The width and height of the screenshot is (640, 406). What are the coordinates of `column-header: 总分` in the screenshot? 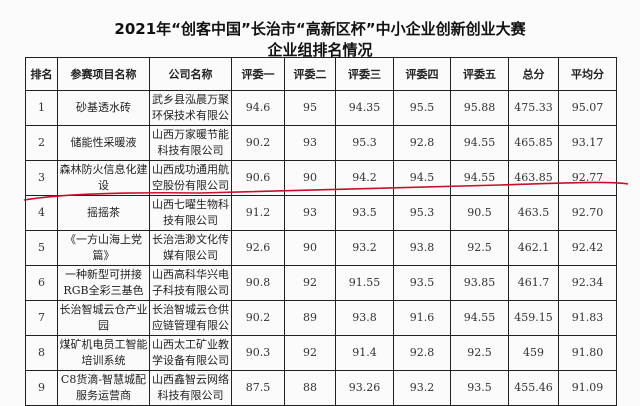 It's located at (533, 74).